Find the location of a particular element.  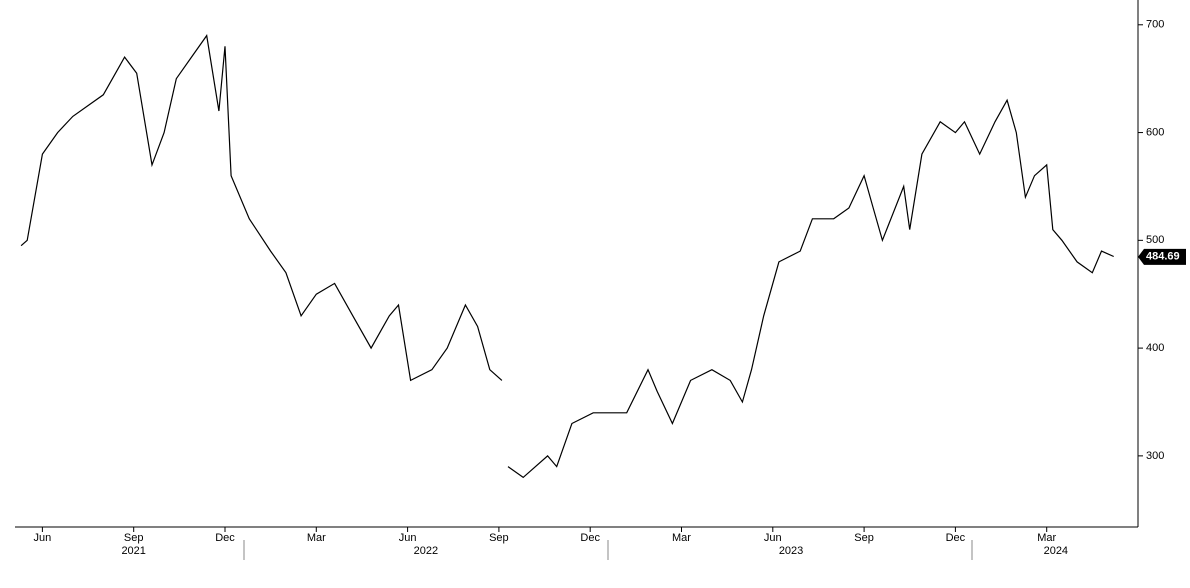

y-tick-label: 500 is located at coordinates (1155, 240).